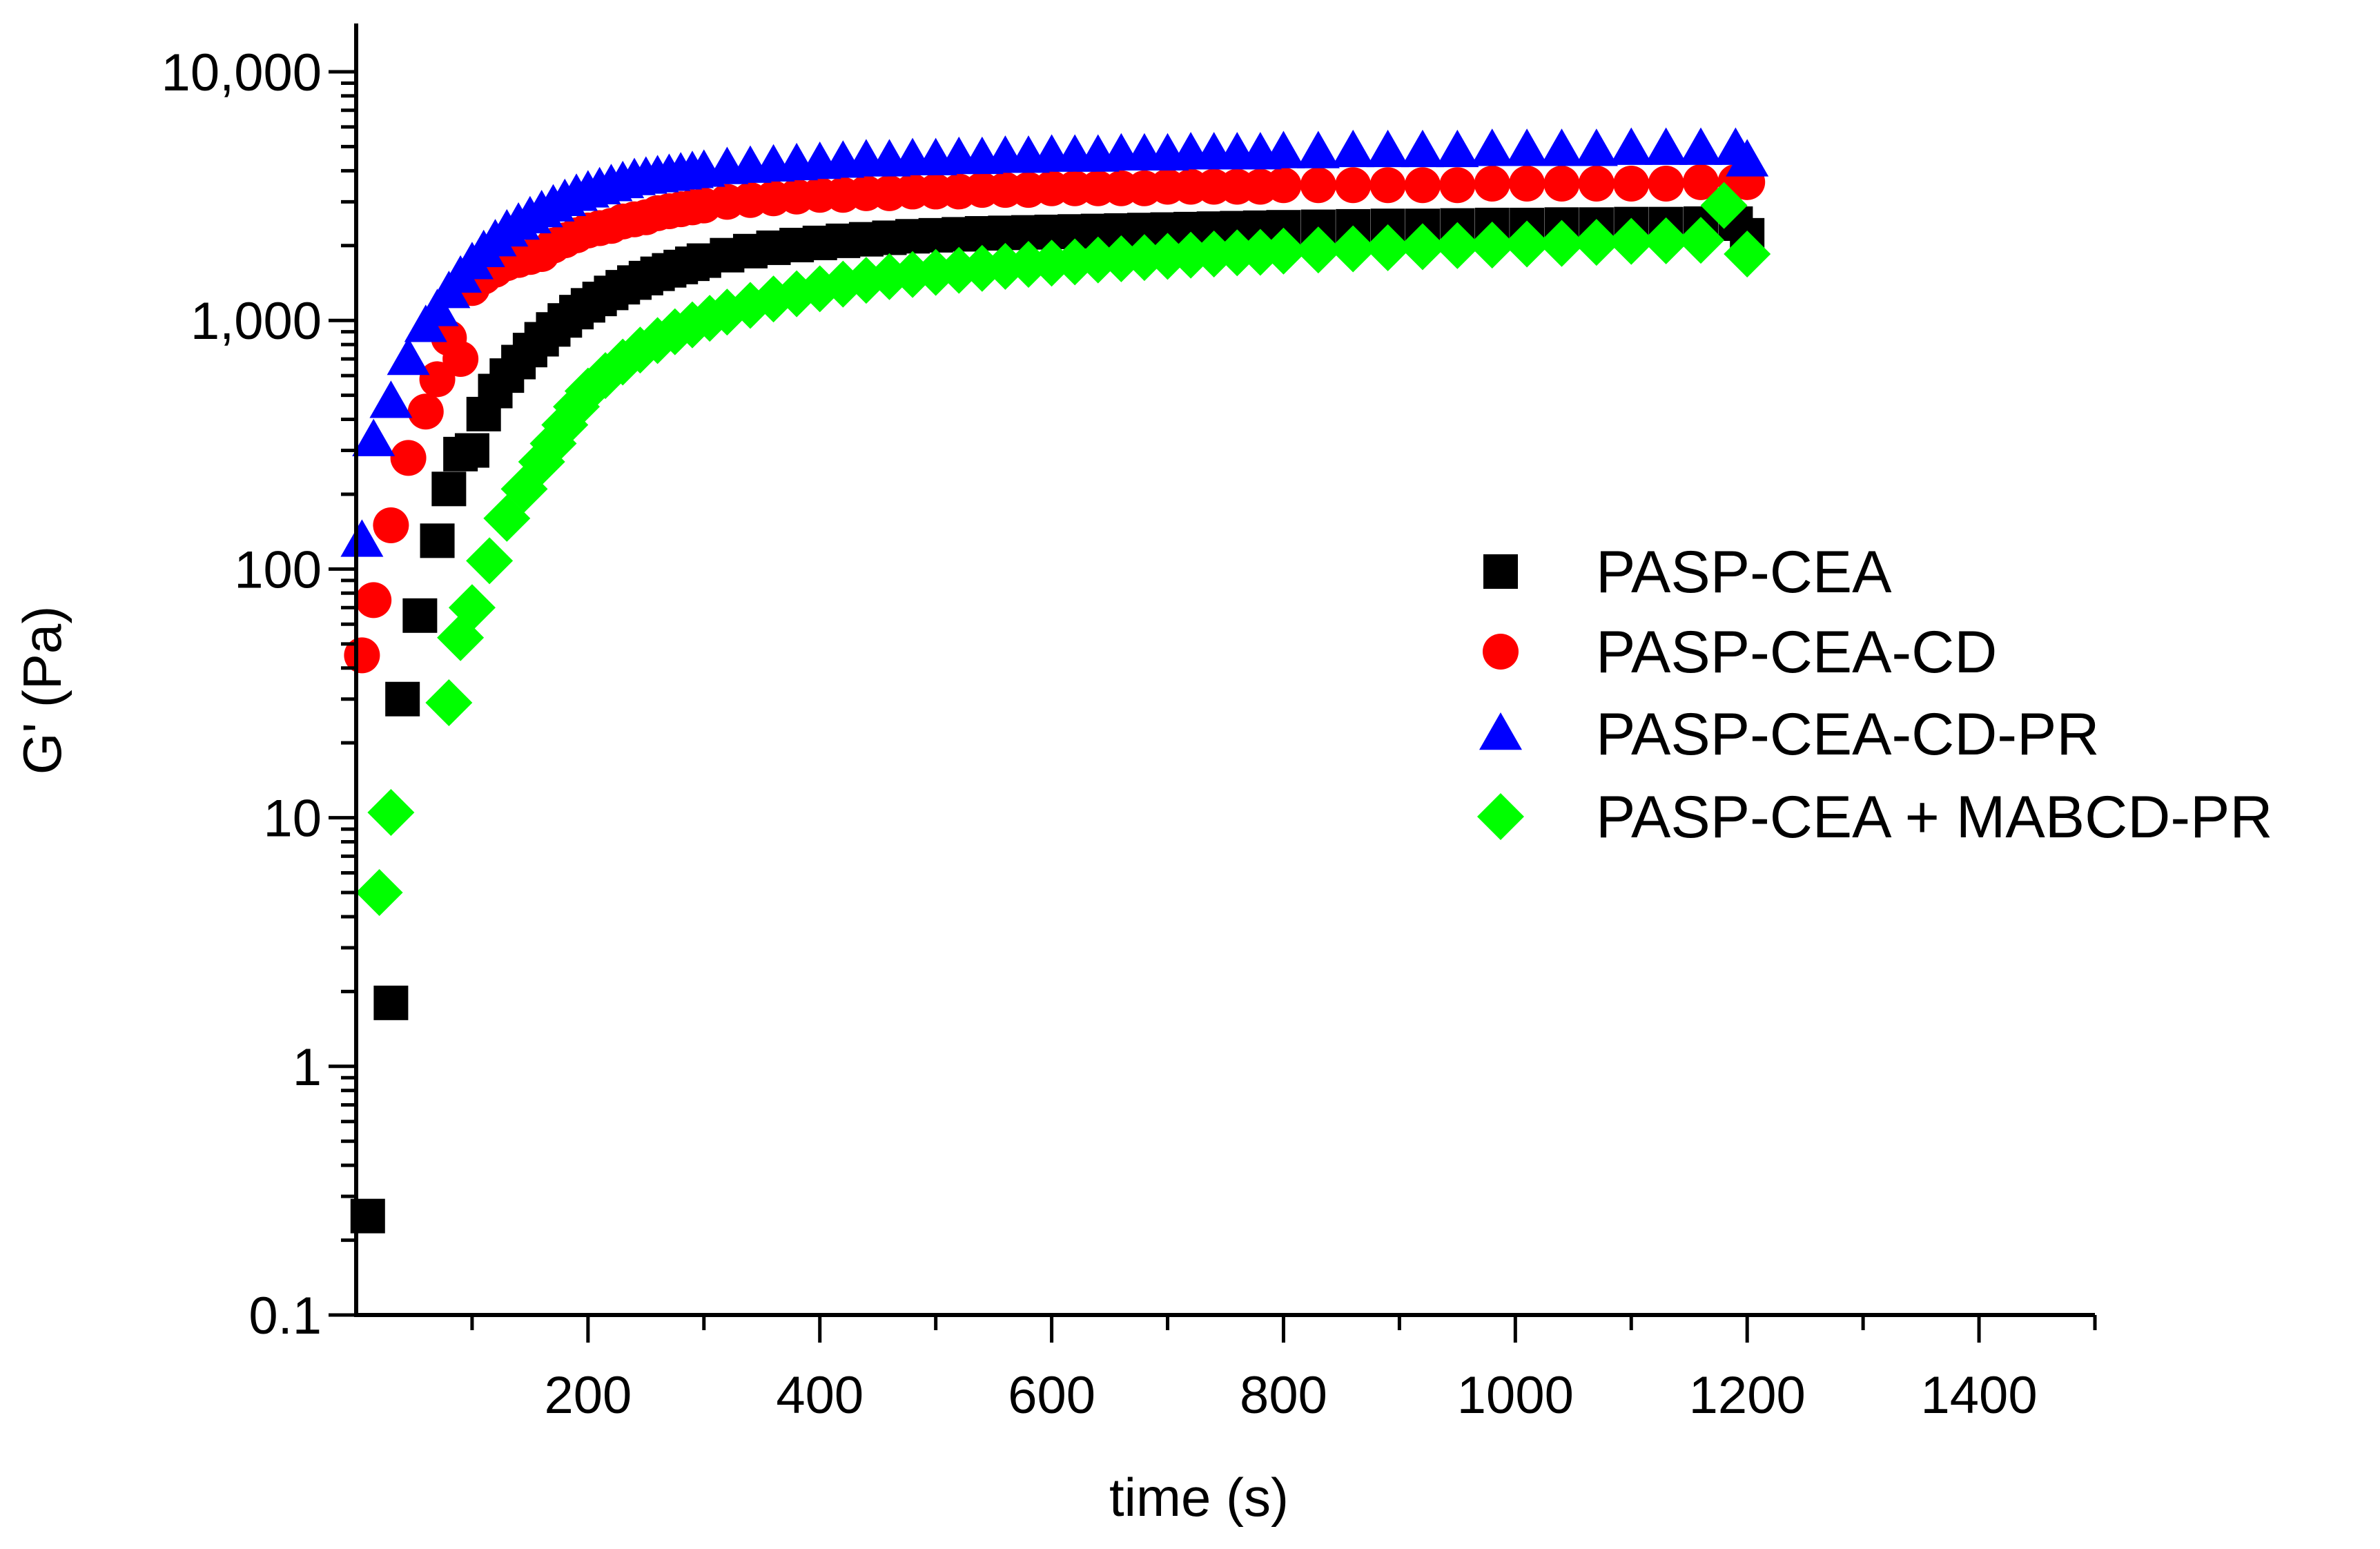 The image size is (2380, 1549). Describe the element at coordinates (307, 1067) in the screenshot. I see `y-tick-label: 1` at that location.